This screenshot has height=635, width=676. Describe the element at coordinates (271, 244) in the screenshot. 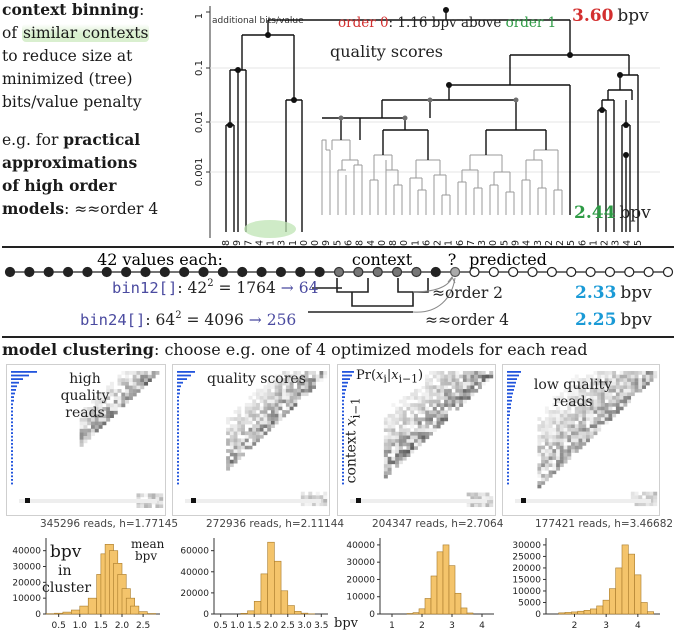

I see `leaf-label: 41` at that location.